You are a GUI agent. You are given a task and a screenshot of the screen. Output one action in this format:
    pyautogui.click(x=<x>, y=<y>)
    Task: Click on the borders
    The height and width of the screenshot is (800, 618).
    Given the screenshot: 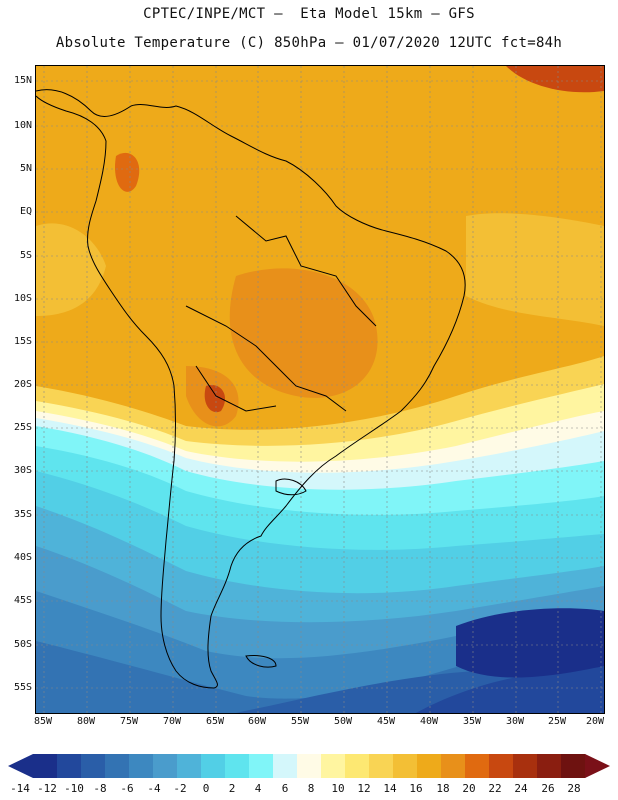 What is the action you would take?
    pyautogui.click(x=281, y=313)
    